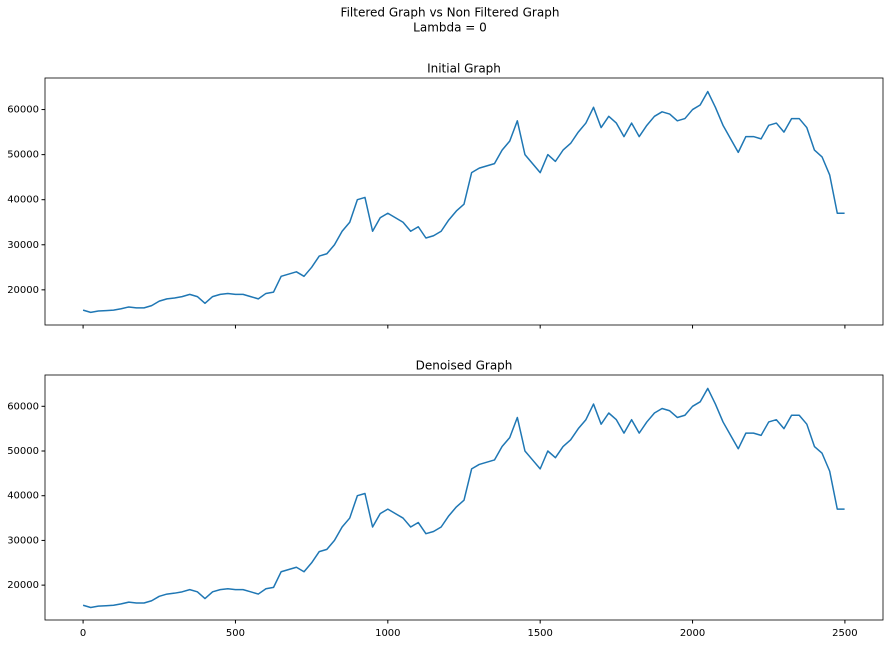 The width and height of the screenshot is (889, 646). I want to click on x-tick-label: 0, so click(83, 633).